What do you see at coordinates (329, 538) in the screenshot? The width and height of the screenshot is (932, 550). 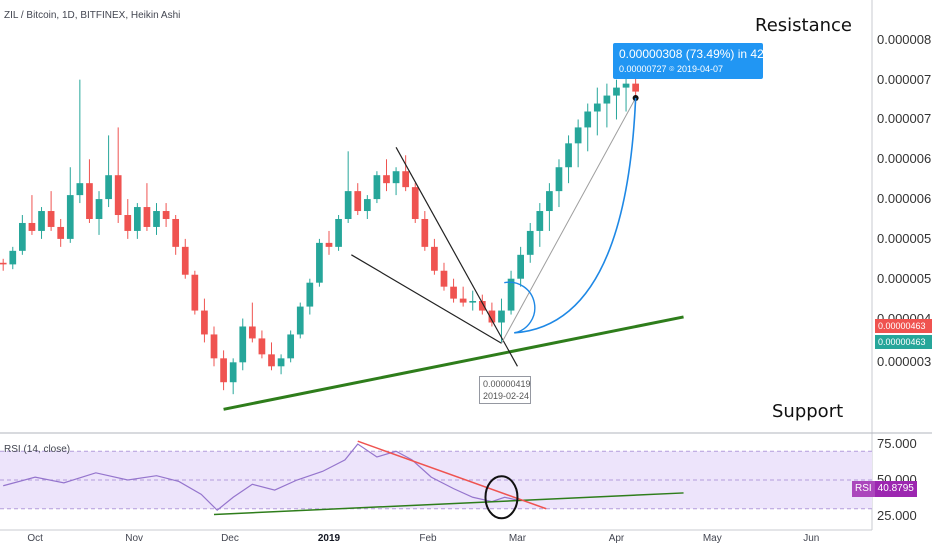 I see `time-tick-label: 2019` at bounding box center [329, 538].